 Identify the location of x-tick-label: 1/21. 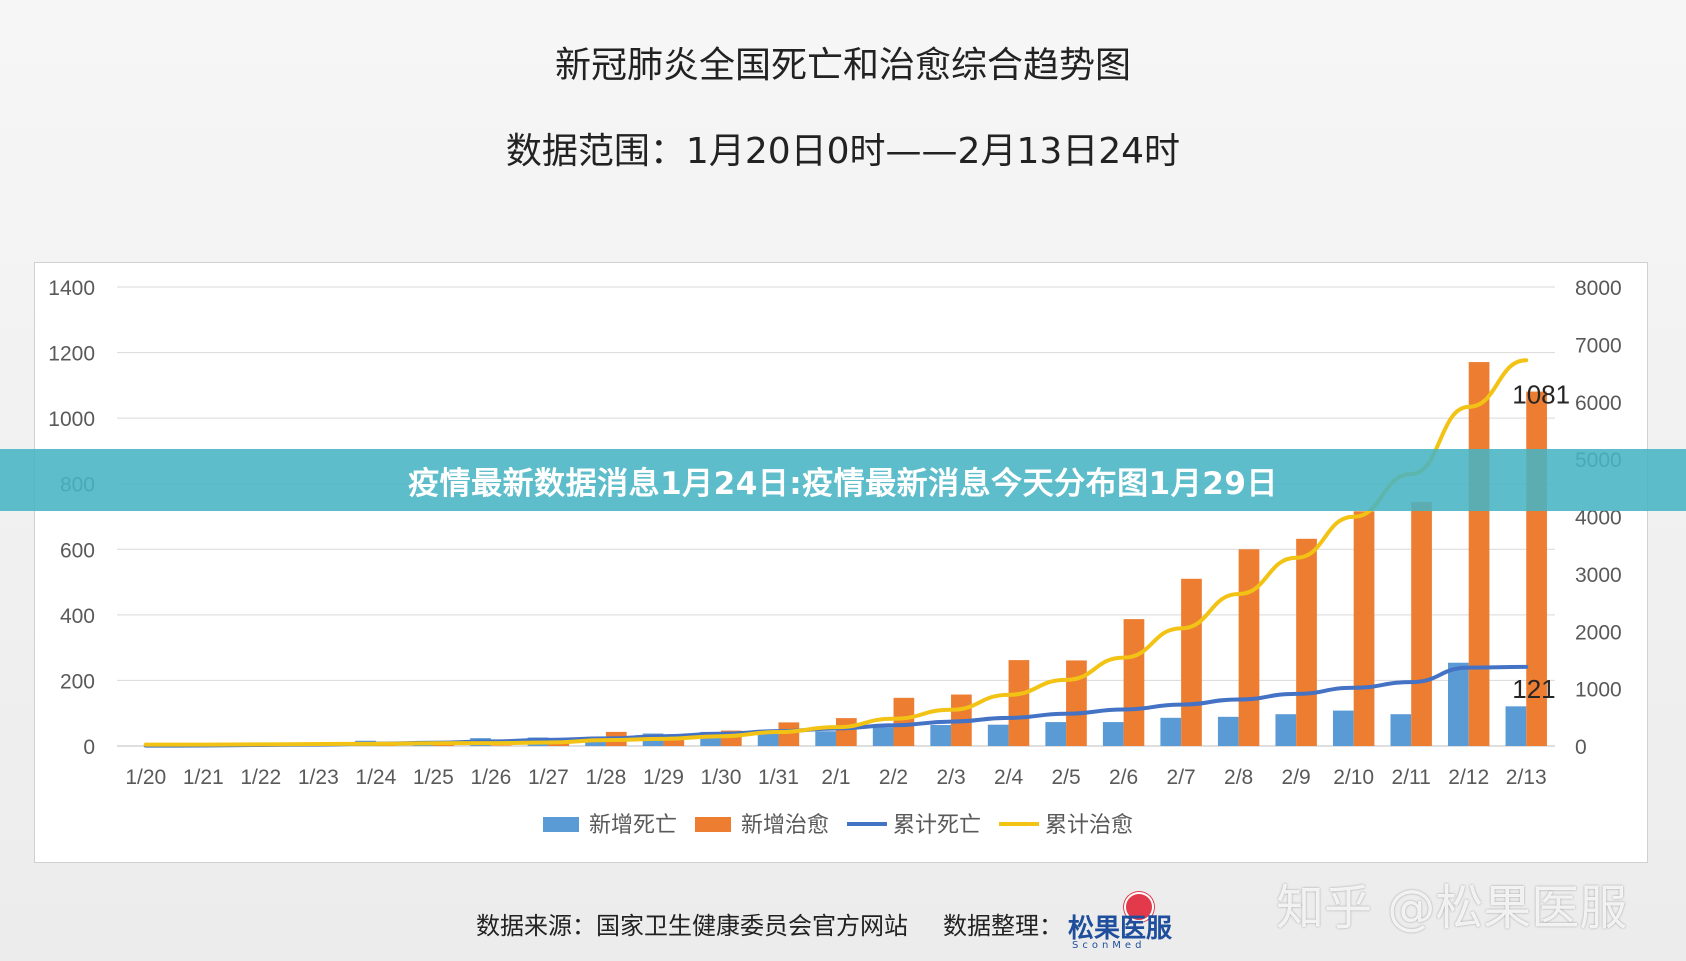
(203, 777).